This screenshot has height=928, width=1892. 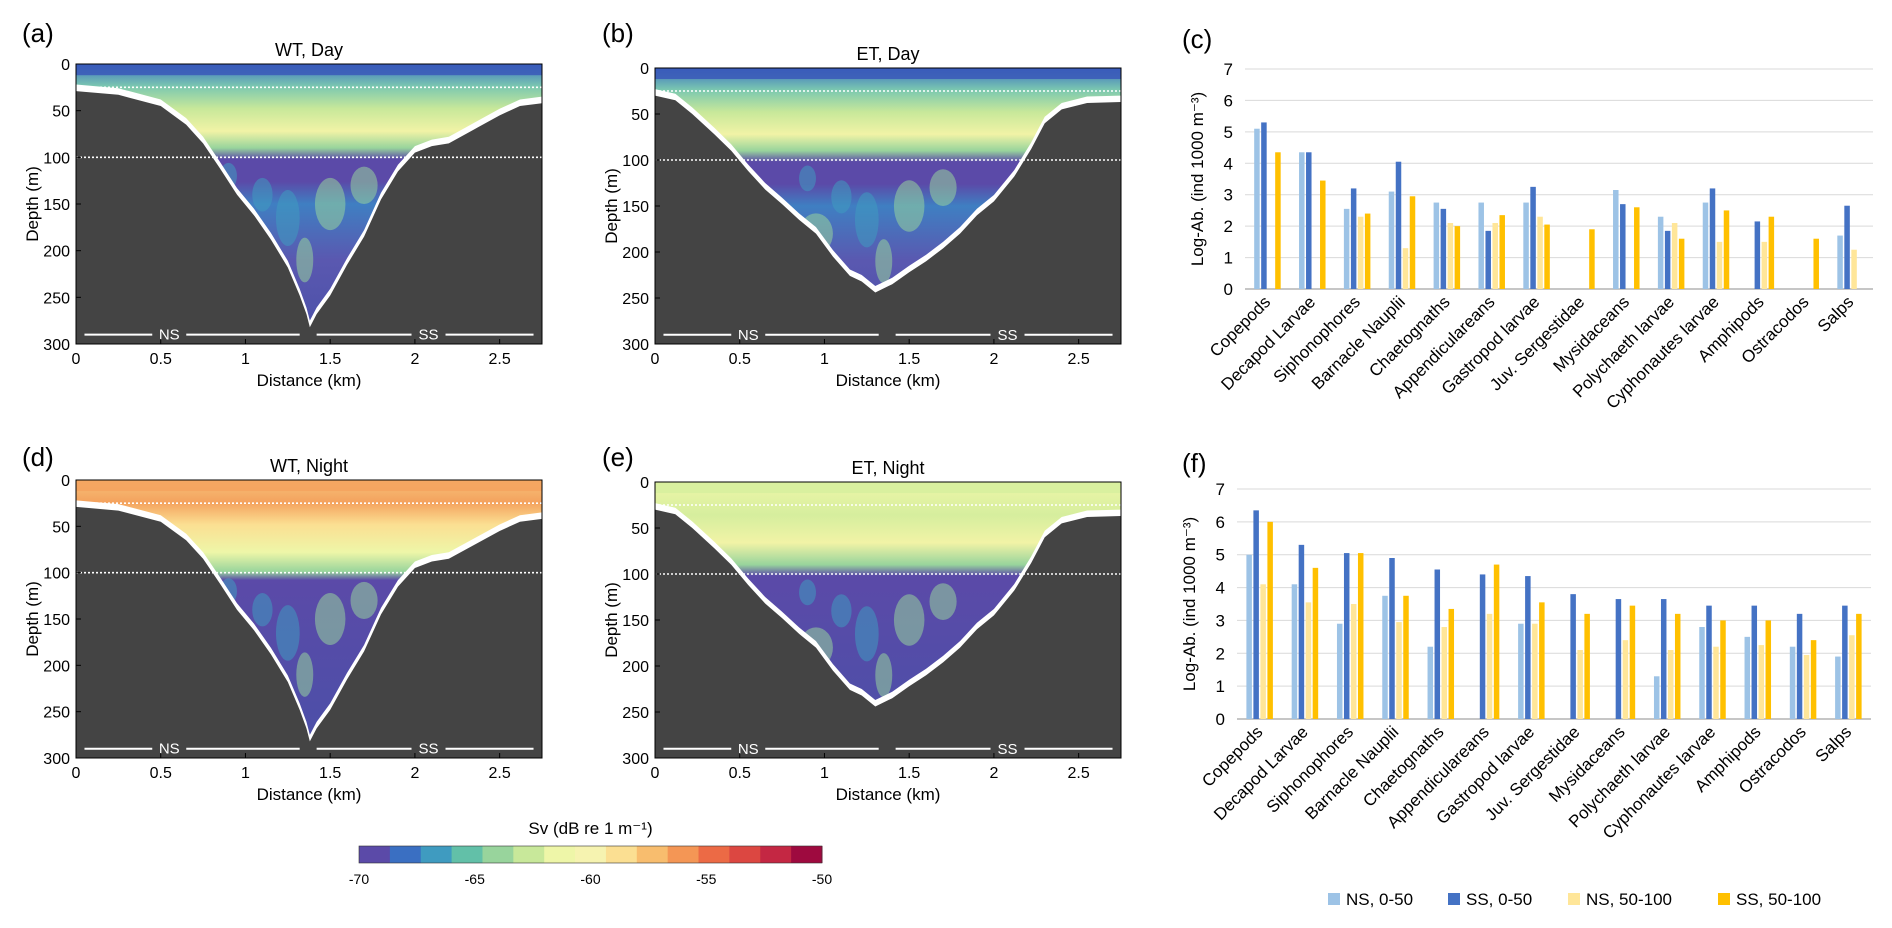 I want to click on y-tick-label: 250, so click(x=56, y=713).